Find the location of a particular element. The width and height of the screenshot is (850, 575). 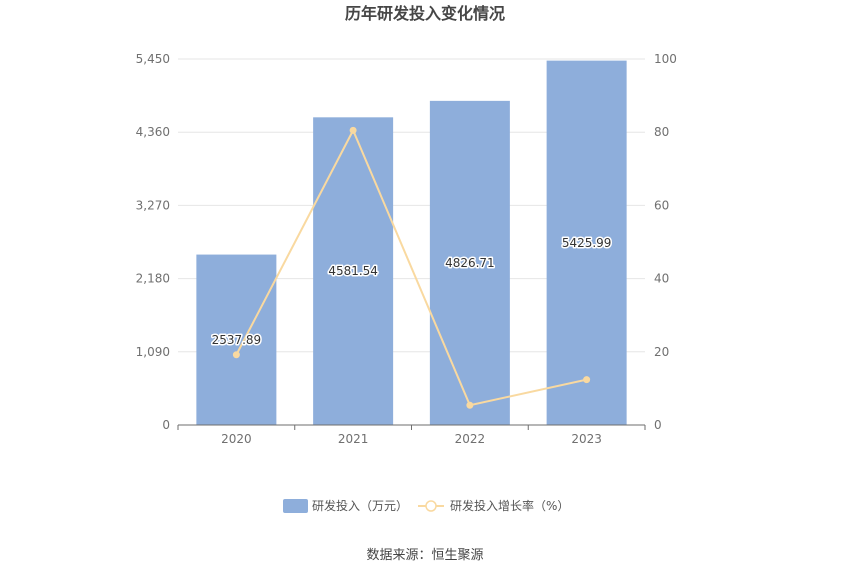

legend-bar-label: 研发投入（万元） is located at coordinates (360, 505).